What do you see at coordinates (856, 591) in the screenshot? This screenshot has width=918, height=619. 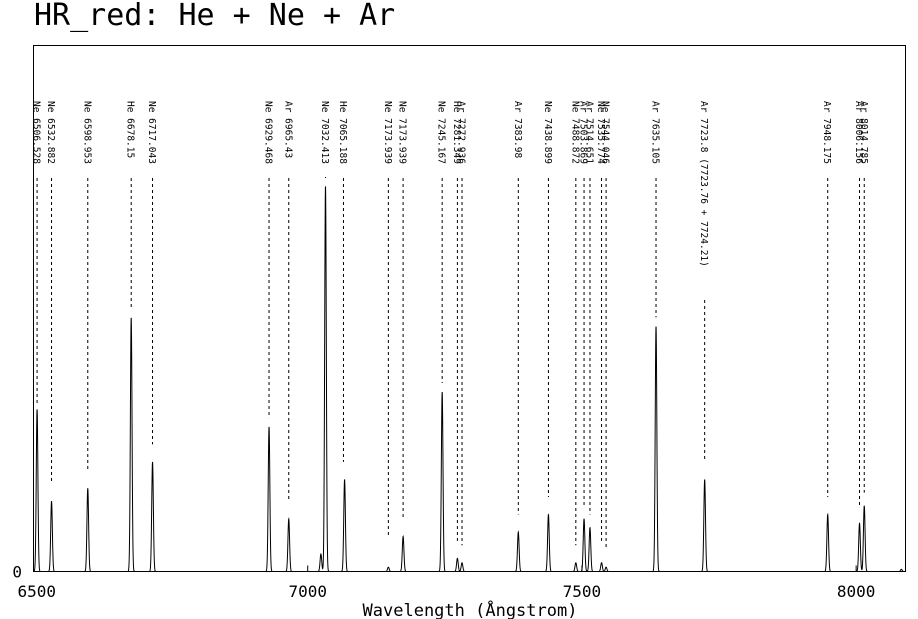 I see `x-tick-label: 8000` at bounding box center [856, 591].